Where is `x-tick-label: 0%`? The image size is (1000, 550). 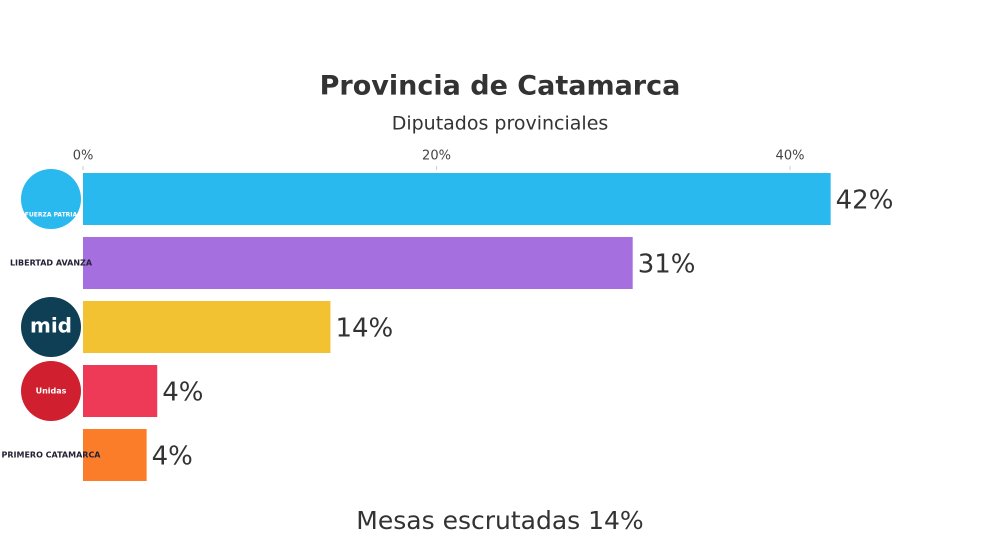 x-tick-label: 0% is located at coordinates (83, 156).